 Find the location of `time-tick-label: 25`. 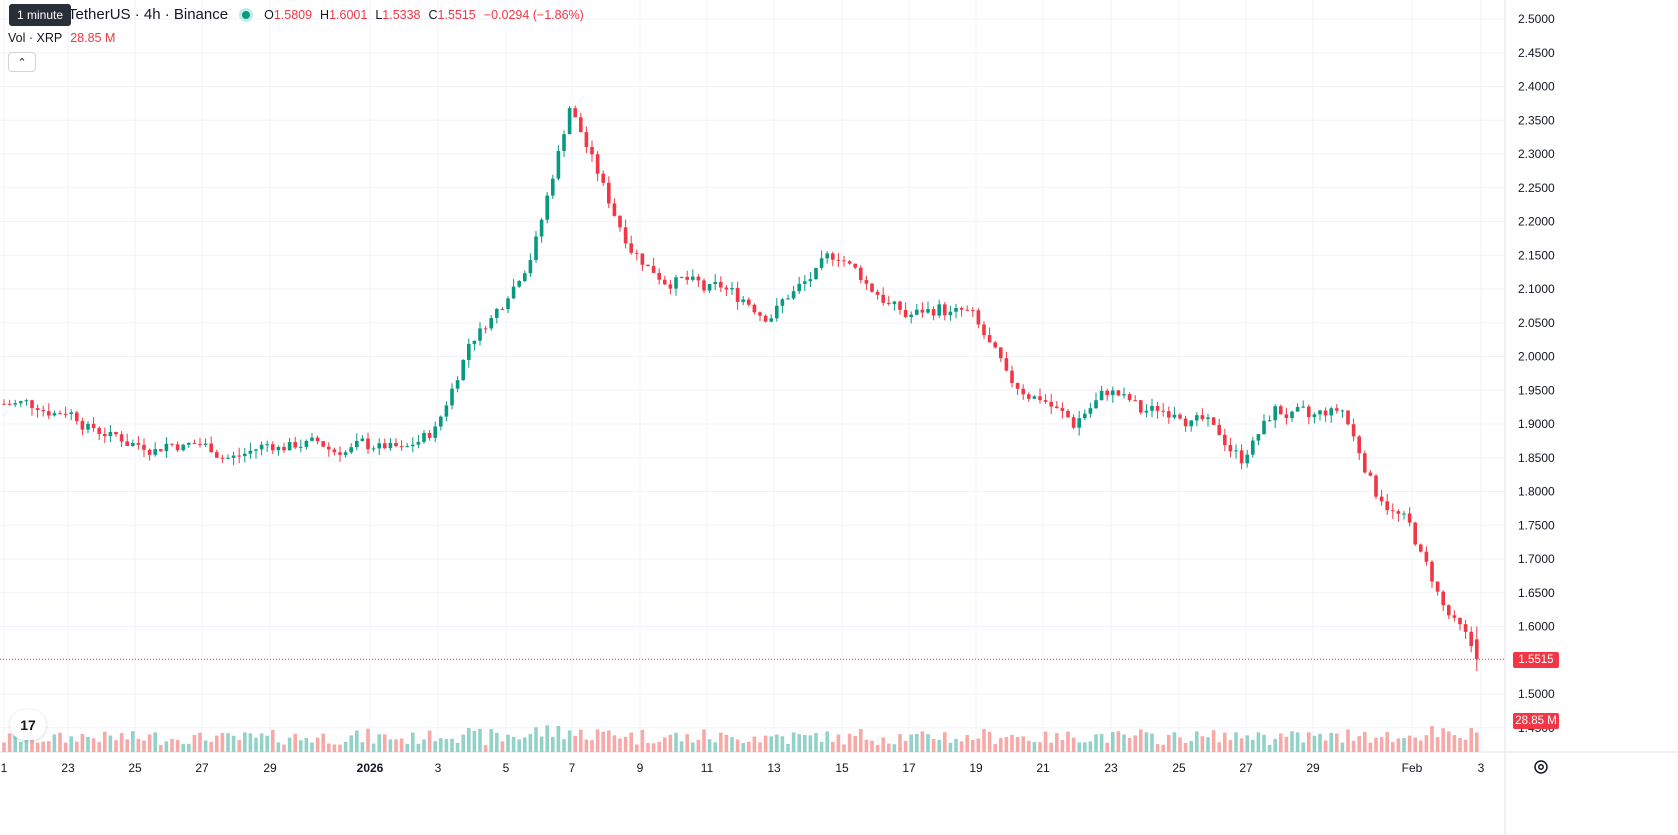

time-tick-label: 25 is located at coordinates (135, 768).